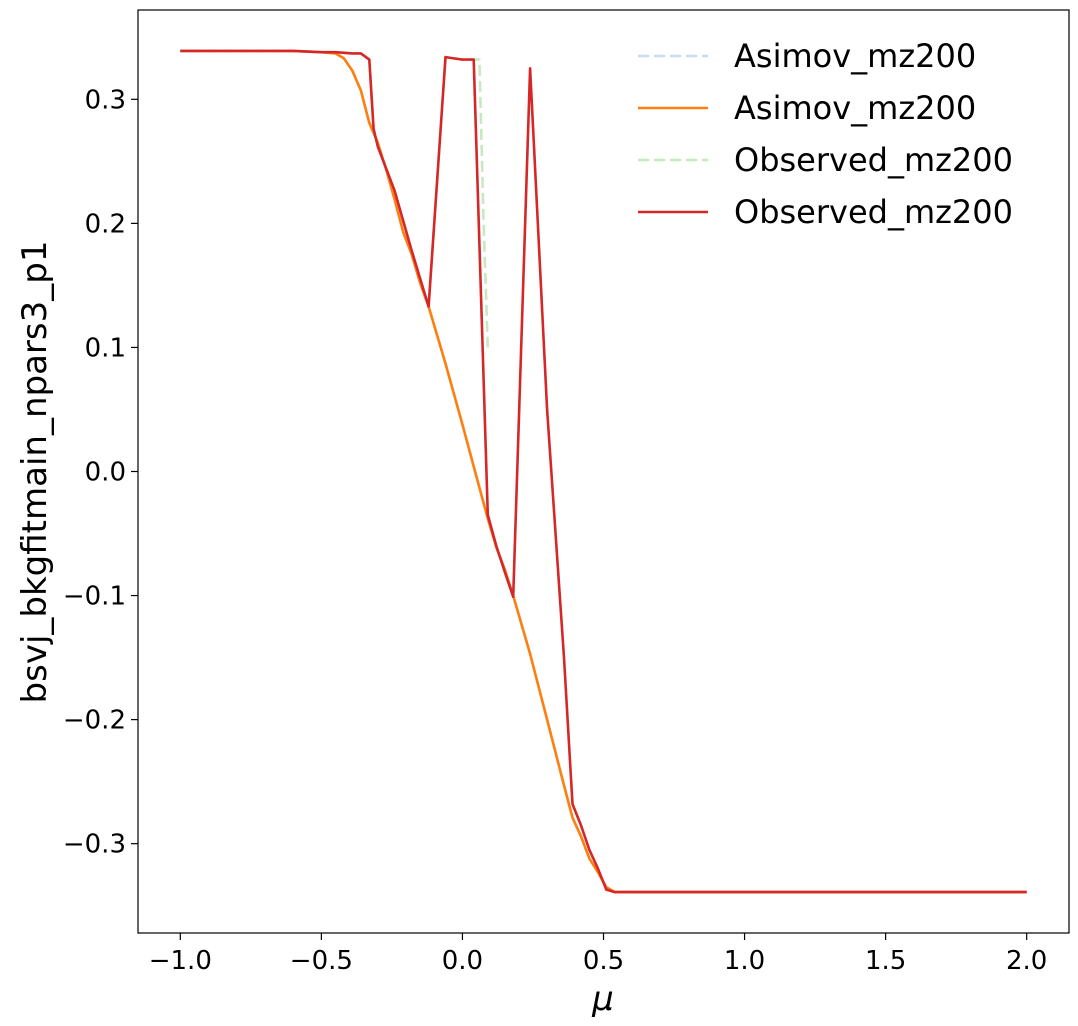 The image size is (1078, 1026). What do you see at coordinates (602, 999) in the screenshot?
I see `x-axis-title: μ` at bounding box center [602, 999].